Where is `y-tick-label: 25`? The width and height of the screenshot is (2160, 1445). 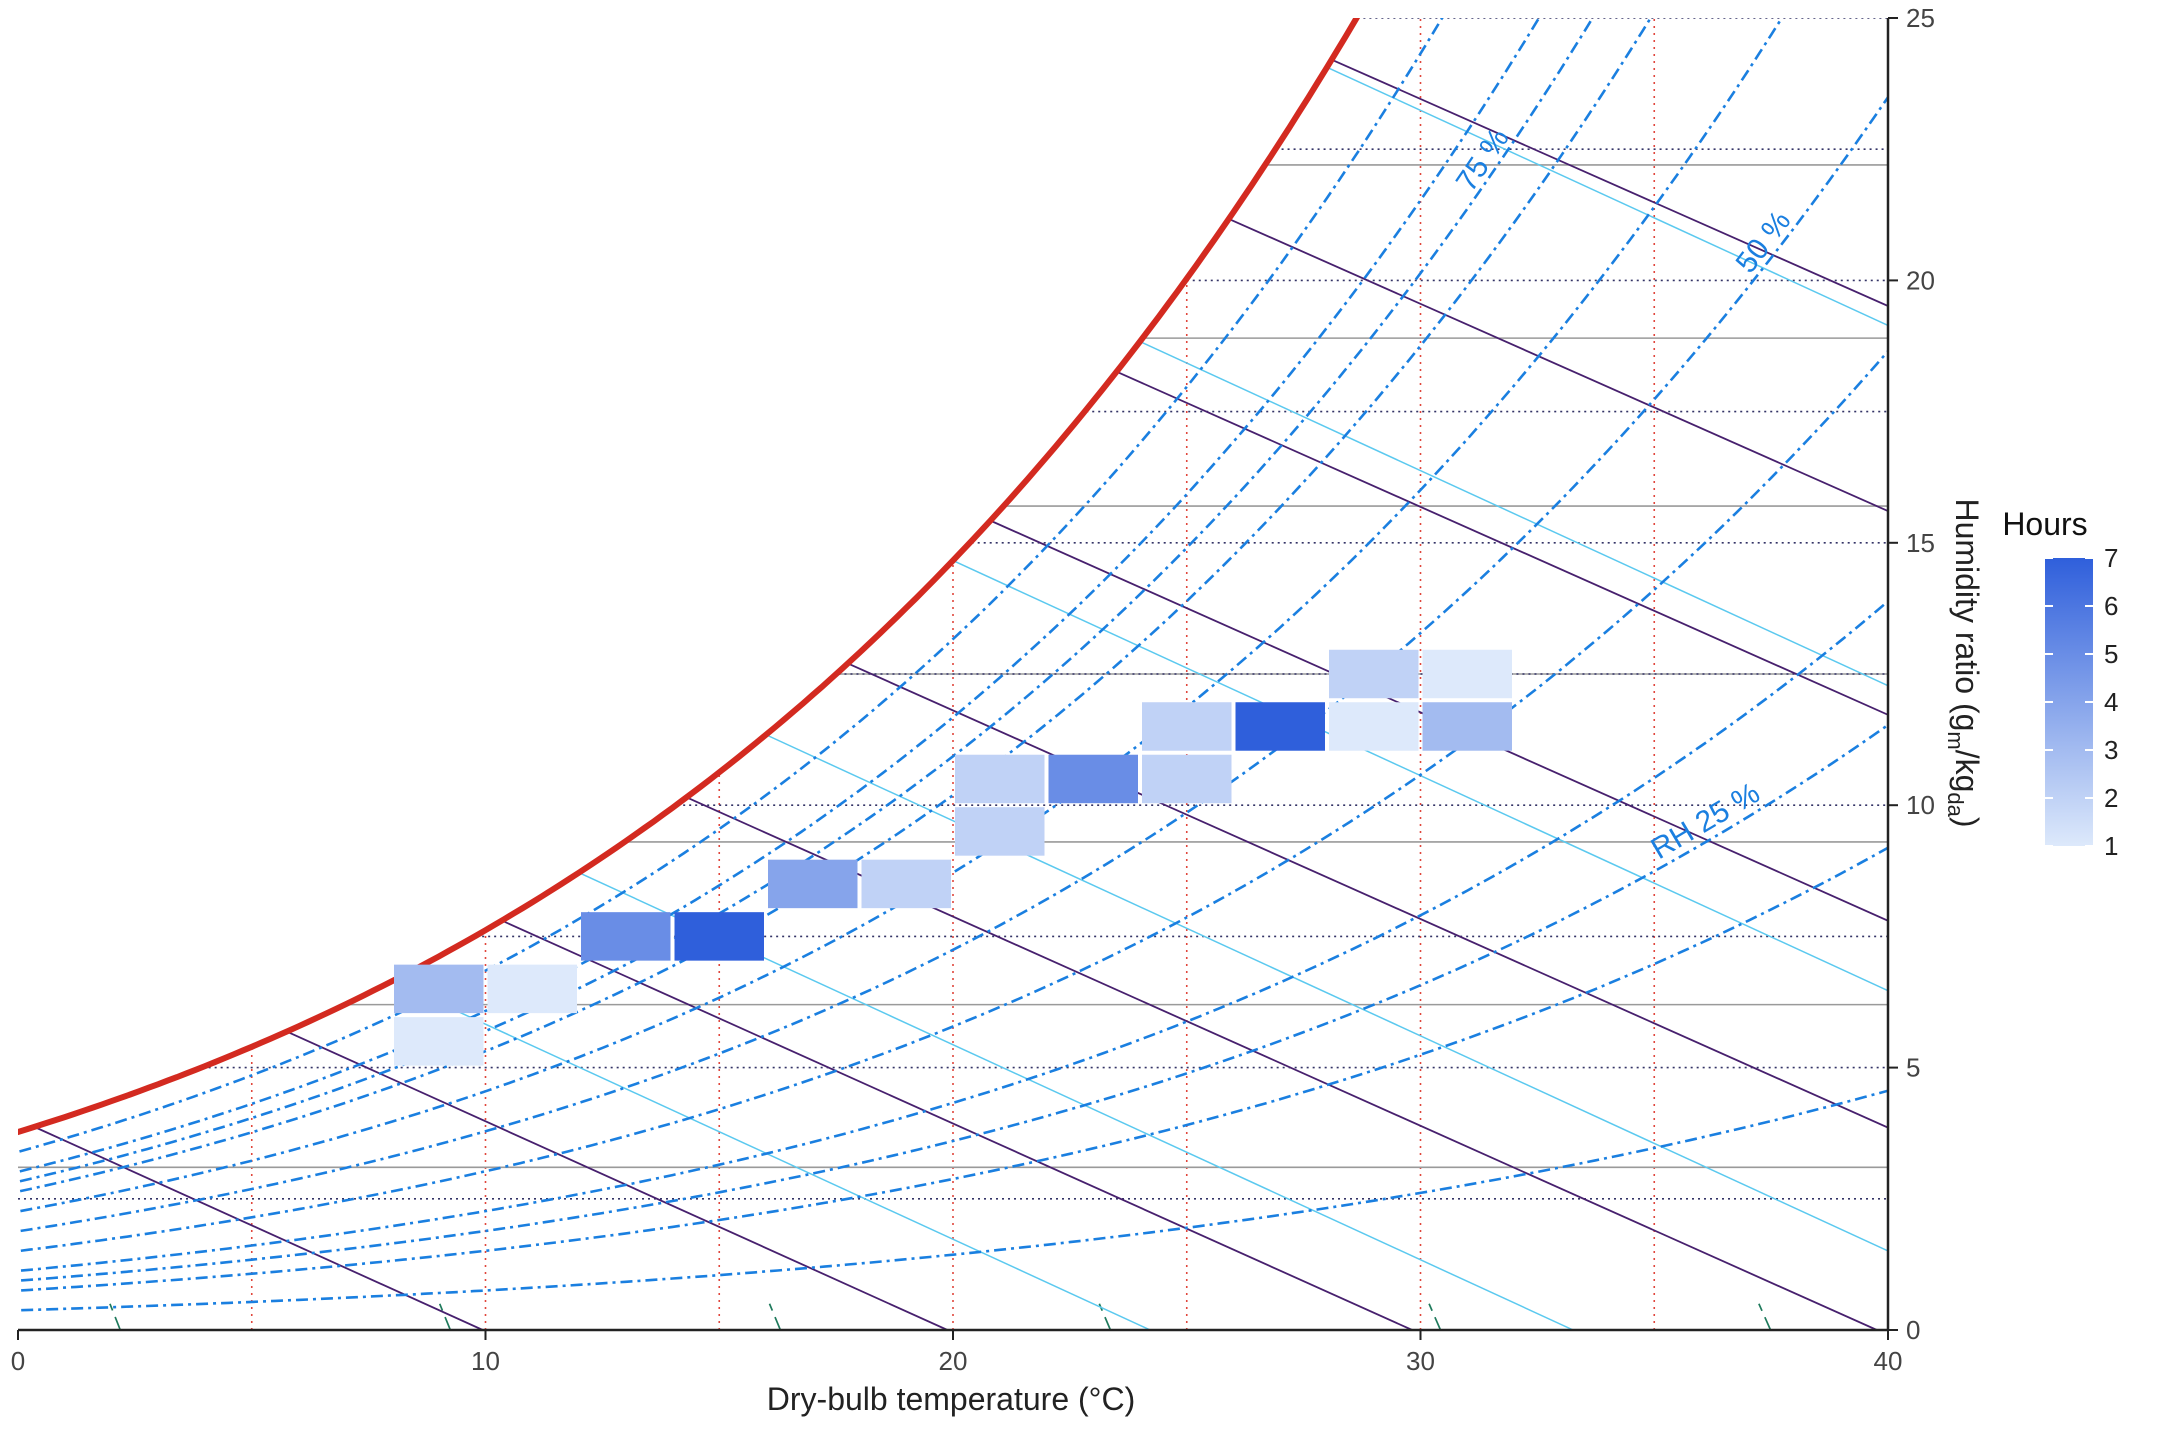
y-tick-label: 25 is located at coordinates (1920, 18).